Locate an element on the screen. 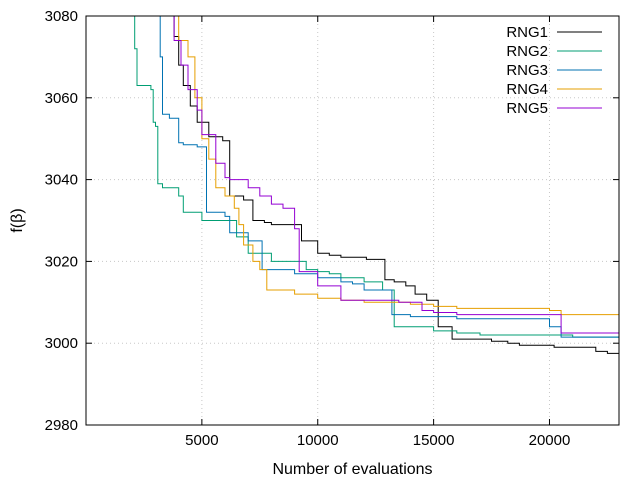 The width and height of the screenshot is (640, 480). legend: RNG1 RNG2 RNG3 RNG4 RNG5 is located at coordinates (554, 70).